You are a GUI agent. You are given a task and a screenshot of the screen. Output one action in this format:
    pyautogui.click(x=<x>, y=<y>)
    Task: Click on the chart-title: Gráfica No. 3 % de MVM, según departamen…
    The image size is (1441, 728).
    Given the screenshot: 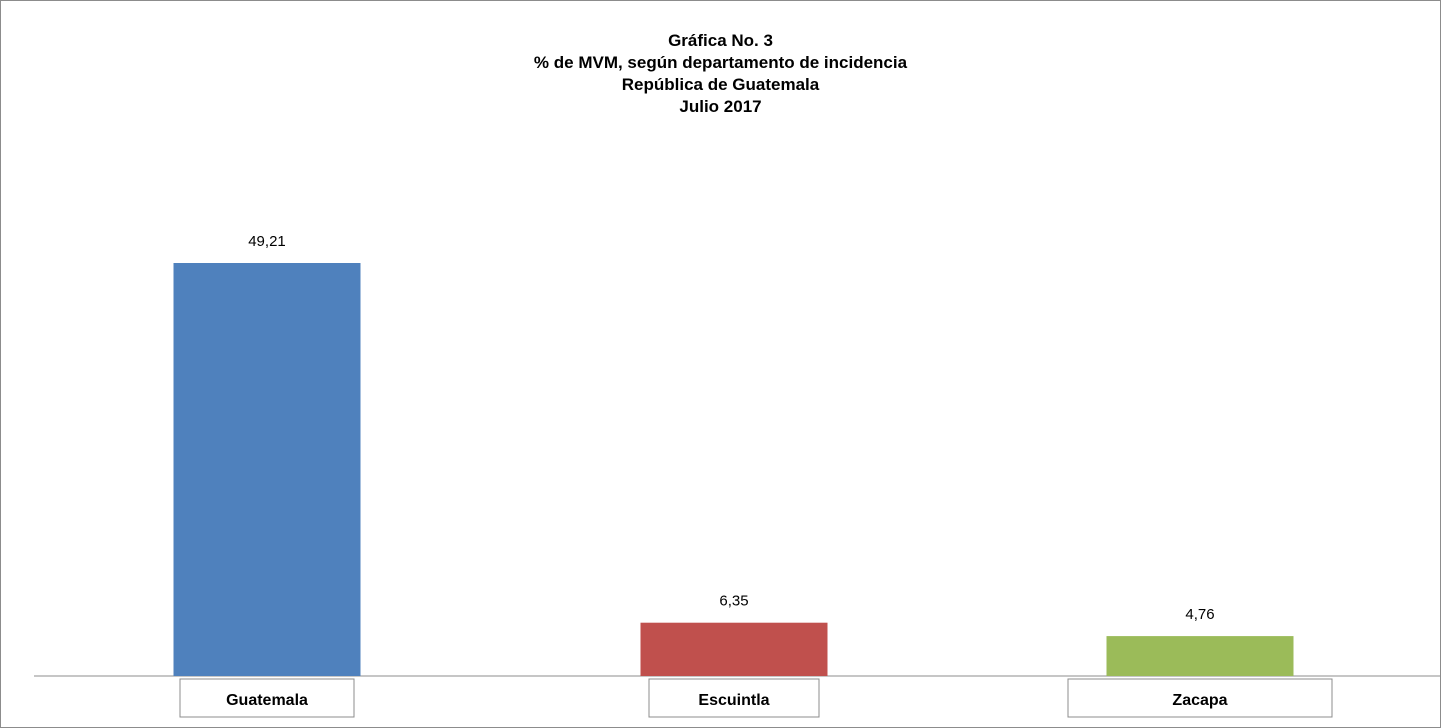 What is the action you would take?
    pyautogui.click(x=720, y=74)
    